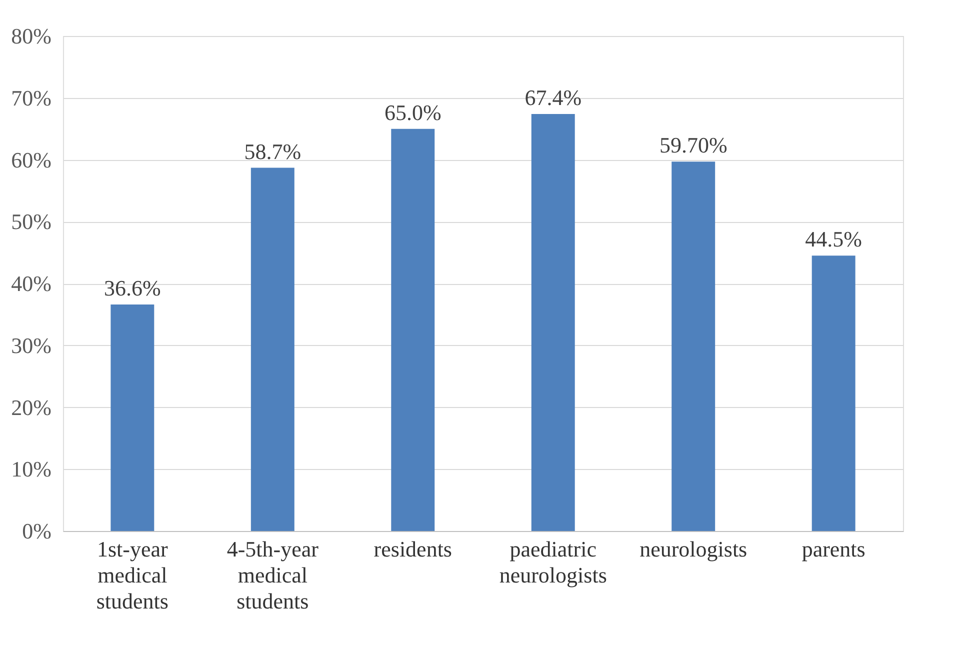  What do you see at coordinates (413, 549) in the screenshot?
I see `x-tick-label: residents` at bounding box center [413, 549].